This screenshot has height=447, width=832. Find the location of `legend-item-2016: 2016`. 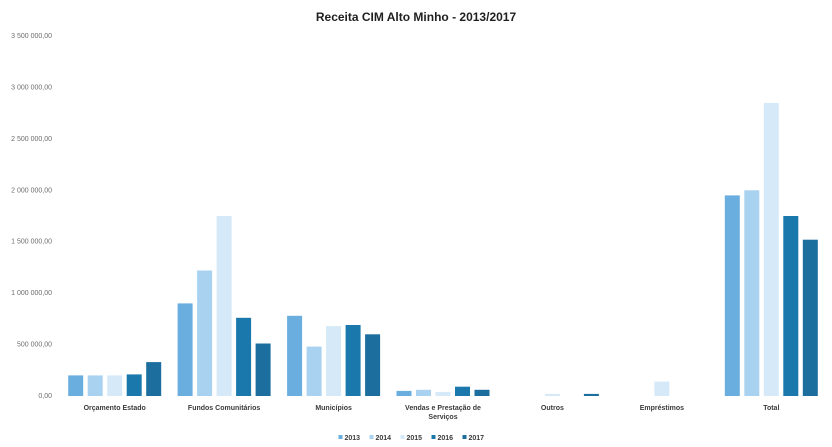

legend-item-2016: 2016 is located at coordinates (442, 438).